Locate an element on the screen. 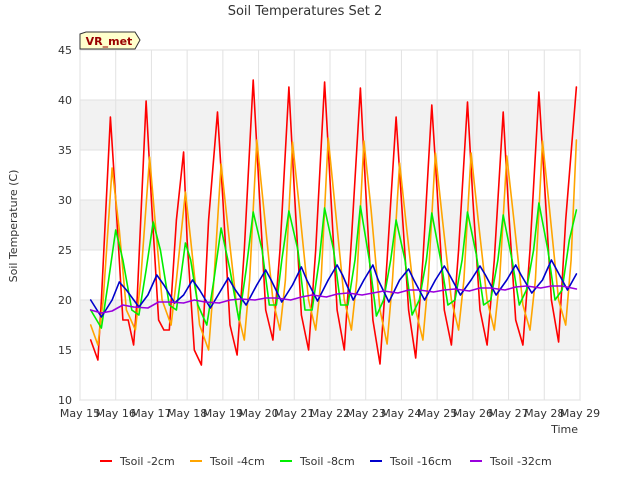  x-tick-label: May 29 is located at coordinates (580, 413).